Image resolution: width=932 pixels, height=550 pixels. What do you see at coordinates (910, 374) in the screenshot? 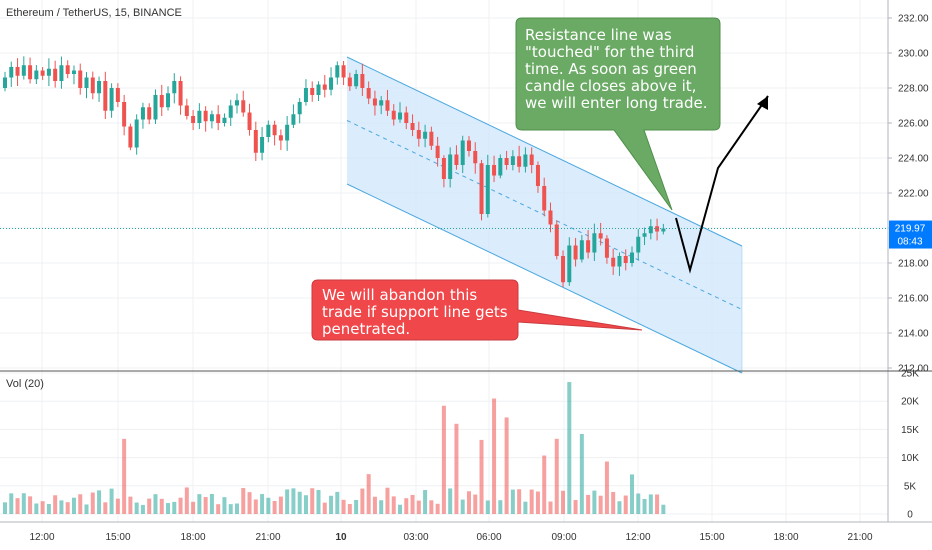
I see `volume-tick-label-0: 25K` at bounding box center [910, 374].